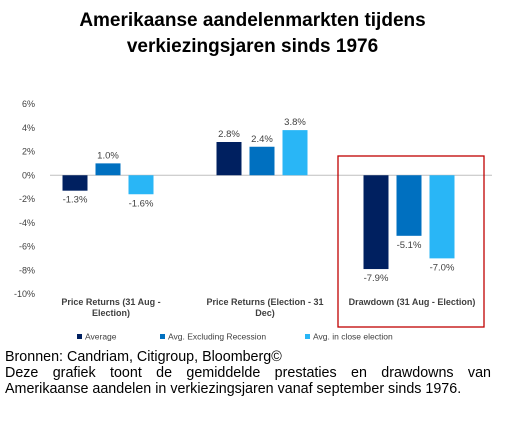 The image size is (505, 431). Describe the element at coordinates (262, 139) in the screenshot. I see `data-label: 2.4%` at that location.